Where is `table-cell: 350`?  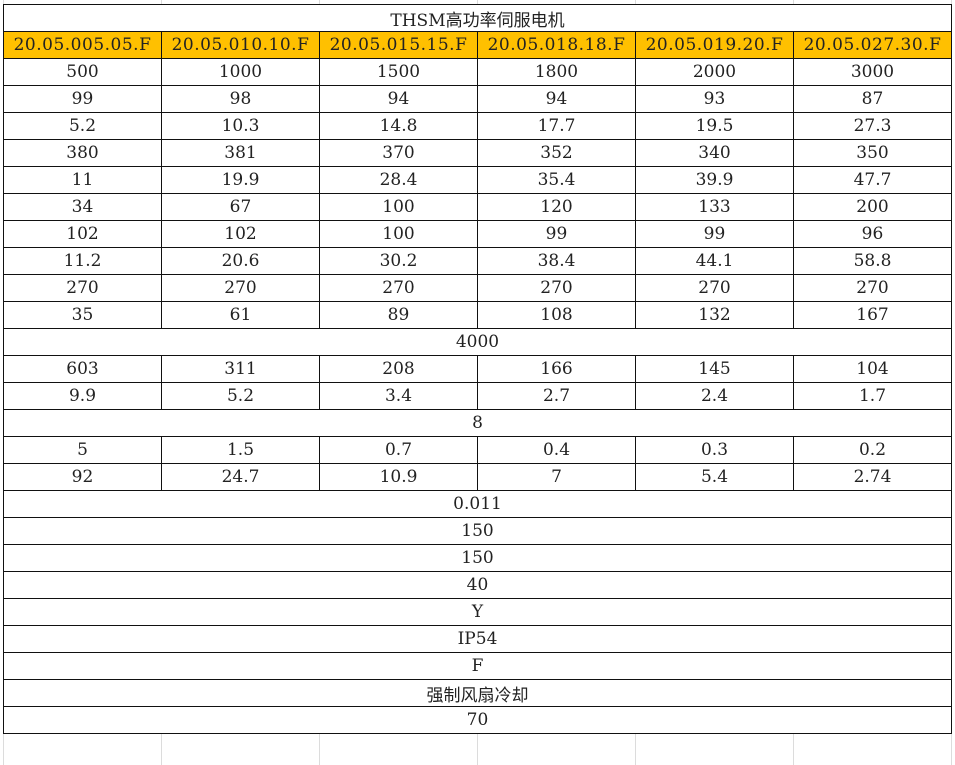
table-cell: 350 is located at coordinates (872, 153).